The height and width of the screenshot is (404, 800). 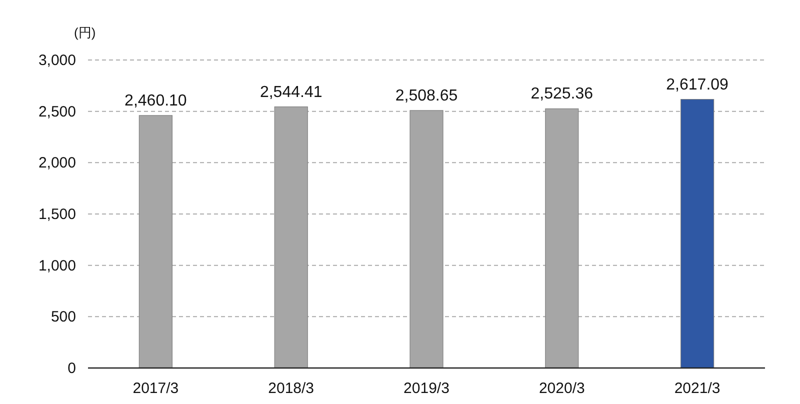 I want to click on x-tick-label: 2018/3, so click(x=291, y=388).